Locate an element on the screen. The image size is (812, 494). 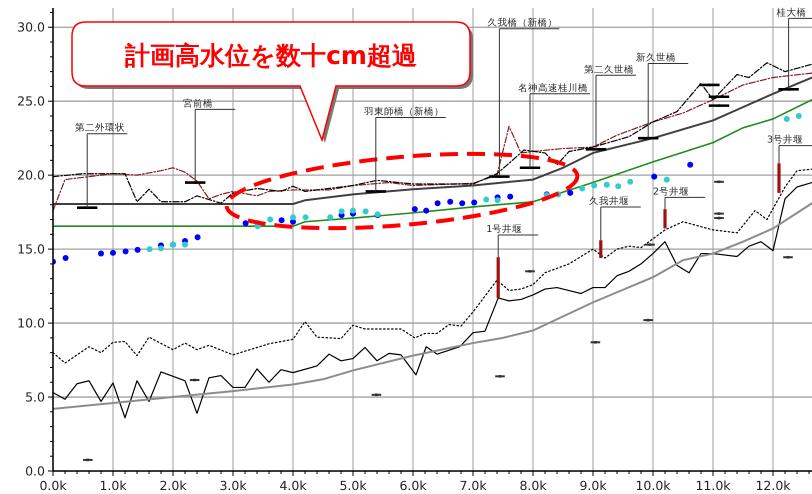
x-tick-label: 12.0k is located at coordinates (773, 485).